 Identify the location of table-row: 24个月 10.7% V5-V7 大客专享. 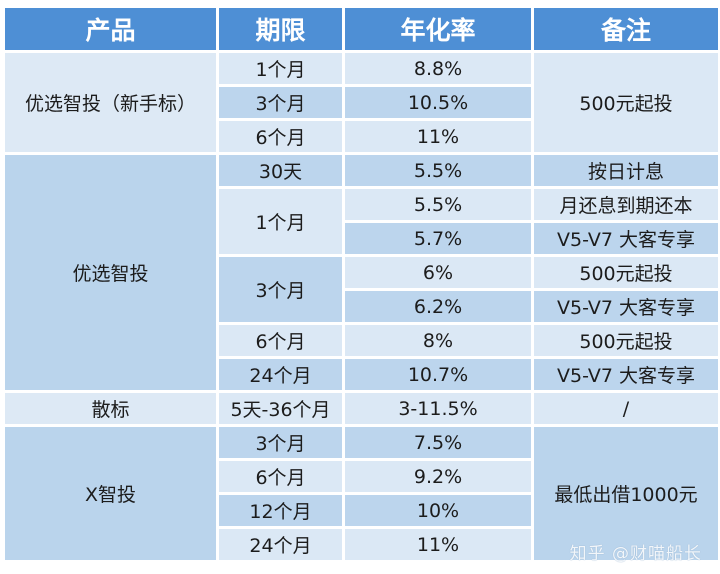
(361, 374).